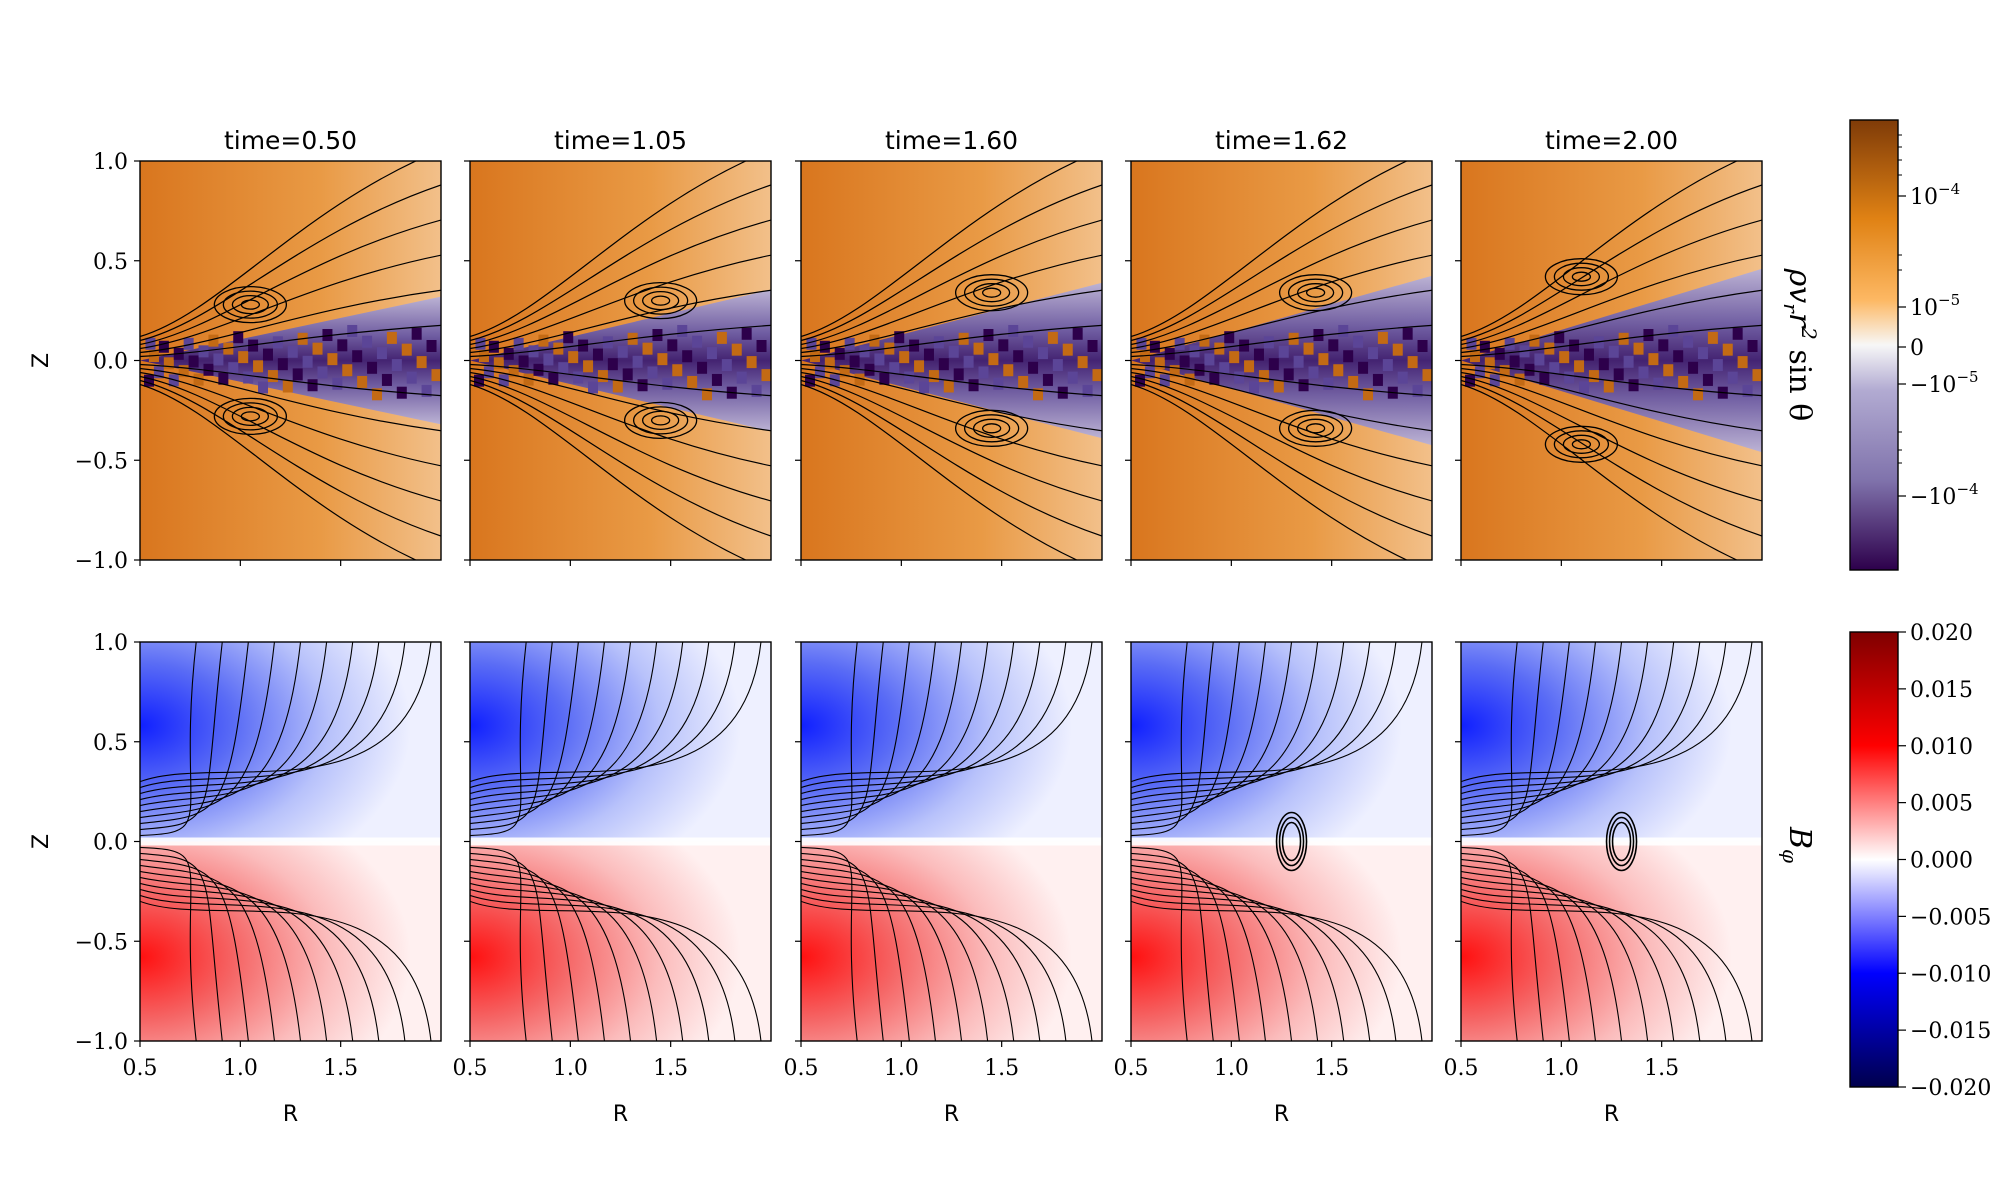 This screenshot has width=2000, height=1200. I want to click on panel-title: time=1.05, so click(620, 140).